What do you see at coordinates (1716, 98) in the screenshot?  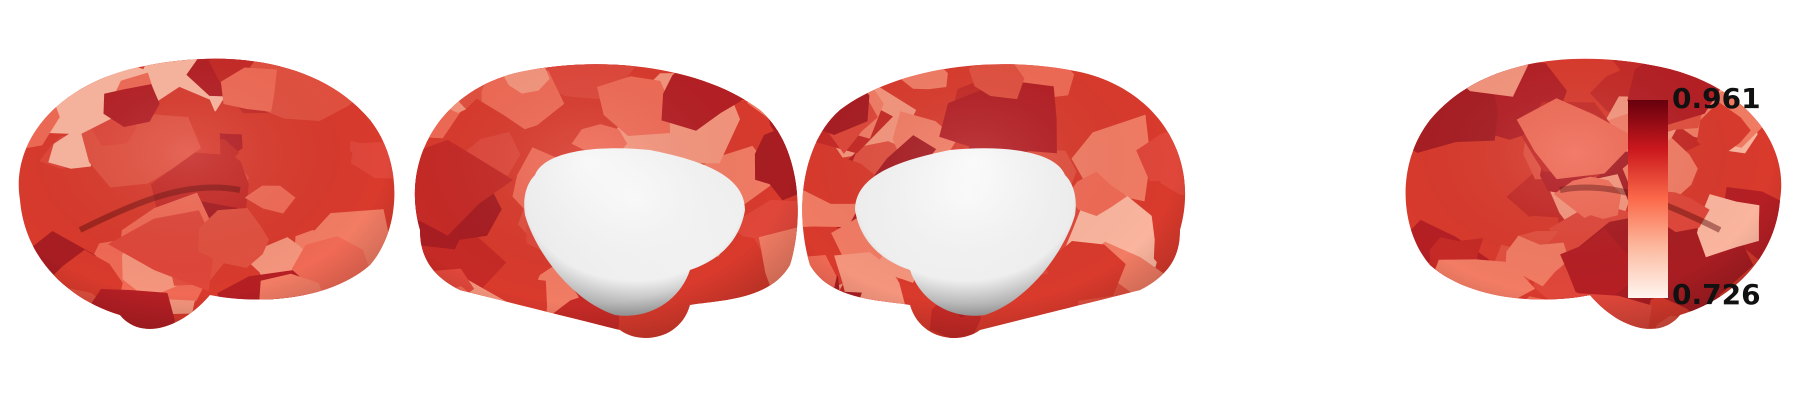 I see `colorbar-max-label: 0.961` at bounding box center [1716, 98].